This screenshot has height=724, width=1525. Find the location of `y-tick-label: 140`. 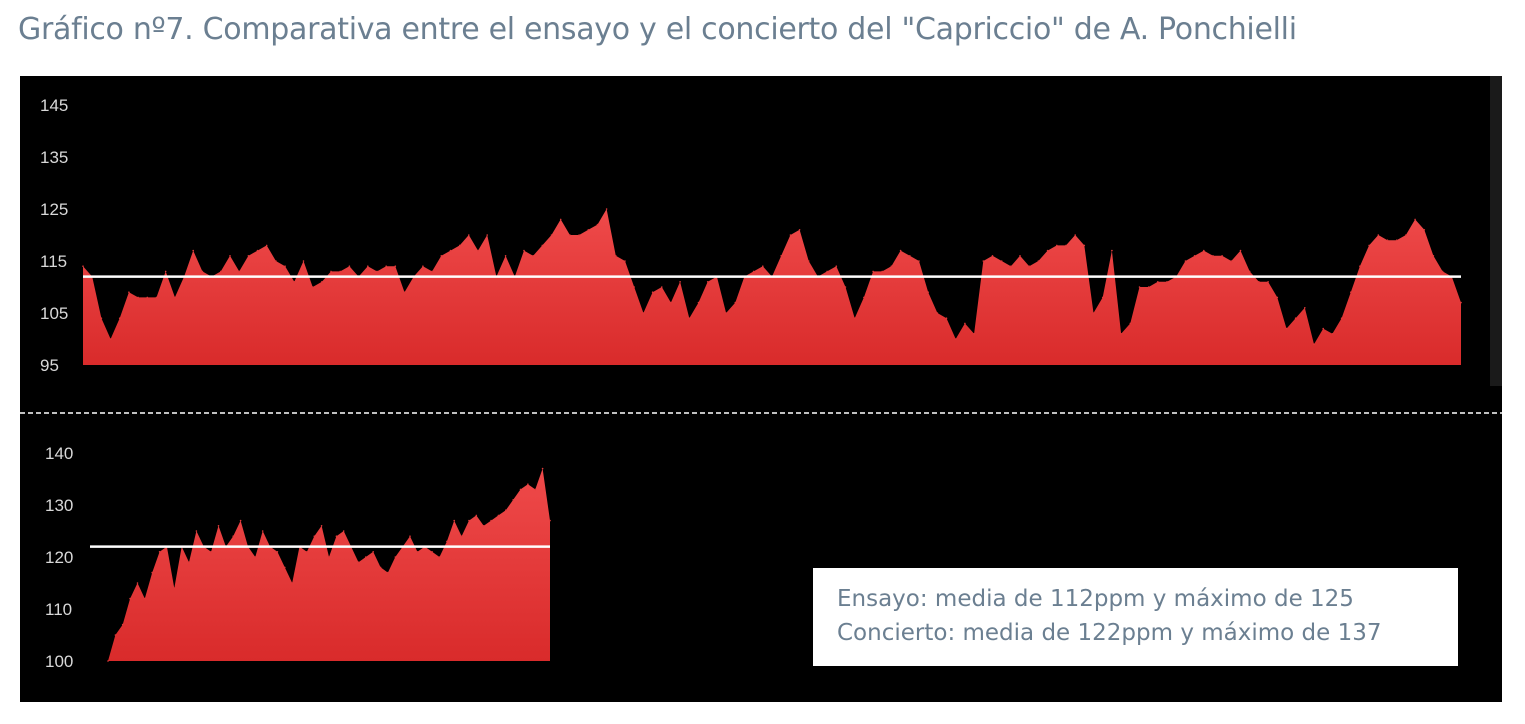

y-tick-label: 140 is located at coordinates (59, 453).